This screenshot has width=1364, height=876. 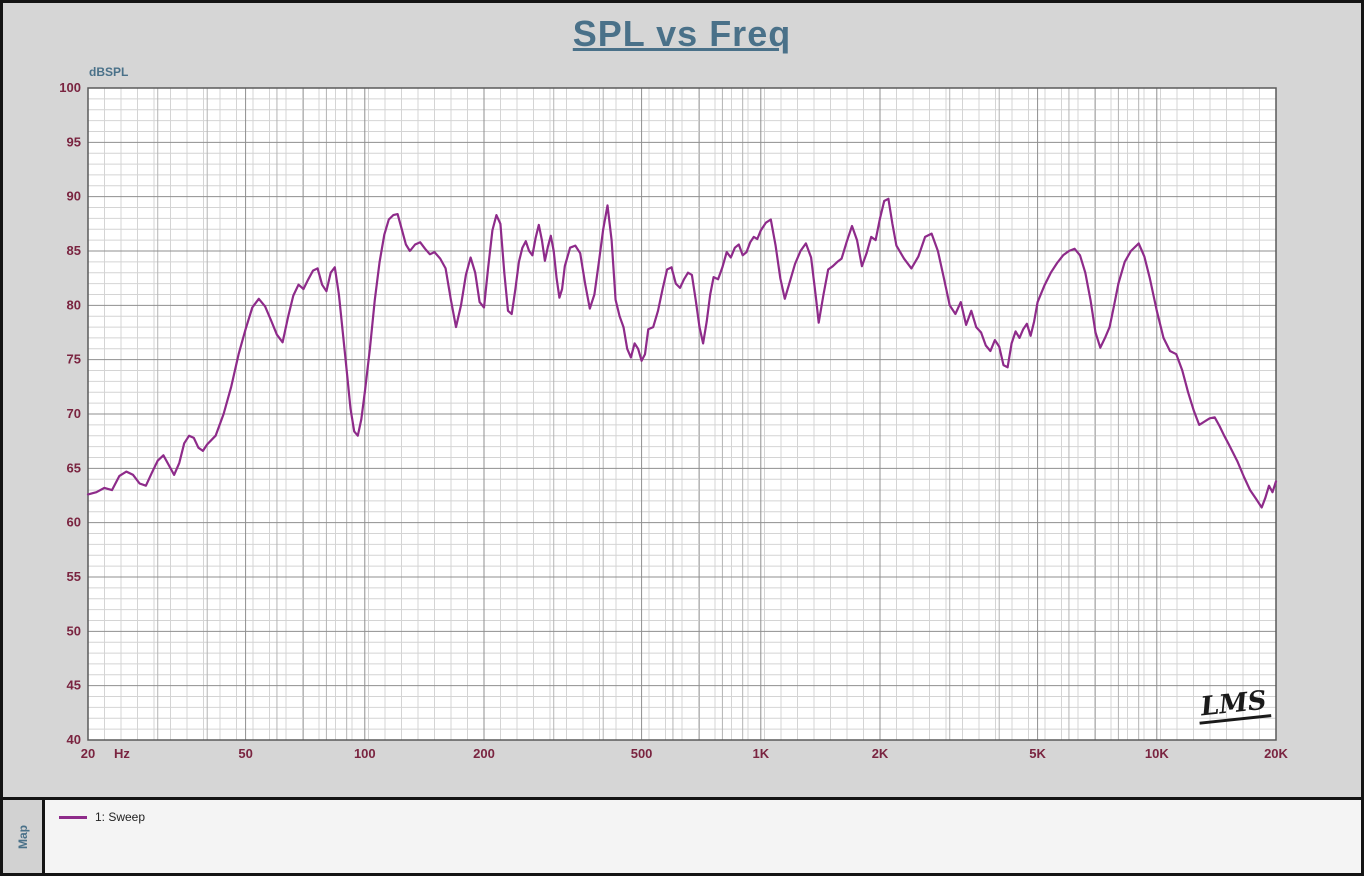 What do you see at coordinates (122, 753) in the screenshot?
I see `svg-text: Hz` at bounding box center [122, 753].